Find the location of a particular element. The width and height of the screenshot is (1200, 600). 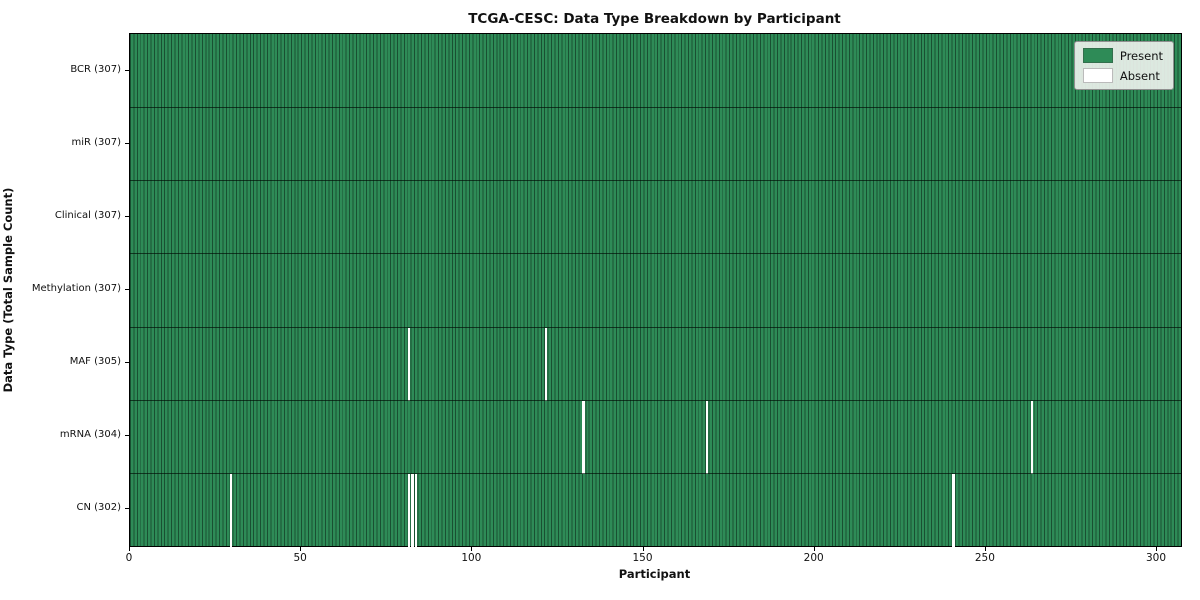

ytick-label-BCR: BCR (307) is located at coordinates (95, 69).